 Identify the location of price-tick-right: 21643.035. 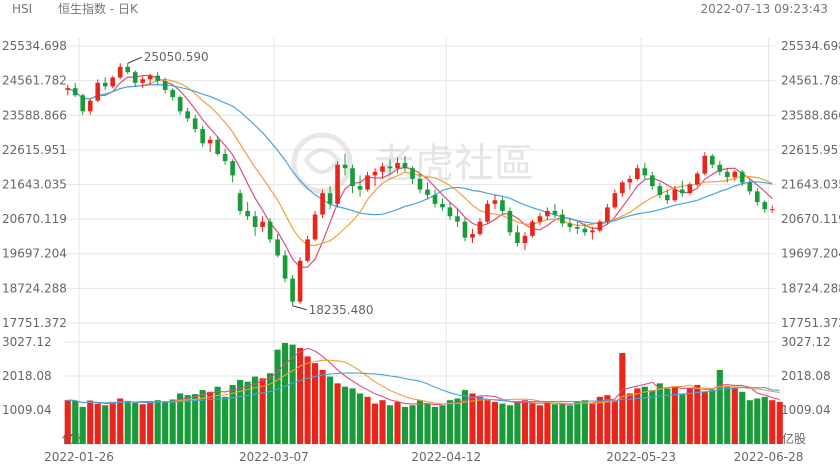
(810, 185).